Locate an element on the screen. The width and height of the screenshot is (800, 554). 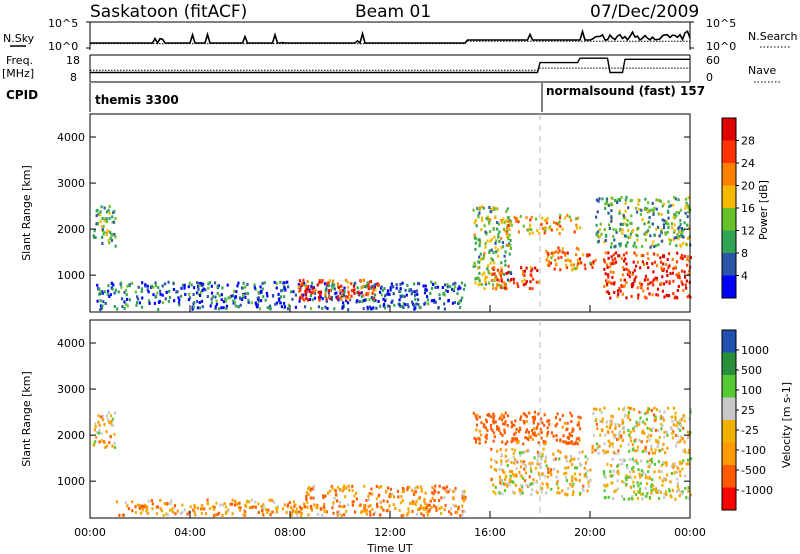
y-tick-label: 2000 is located at coordinates (71, 229).